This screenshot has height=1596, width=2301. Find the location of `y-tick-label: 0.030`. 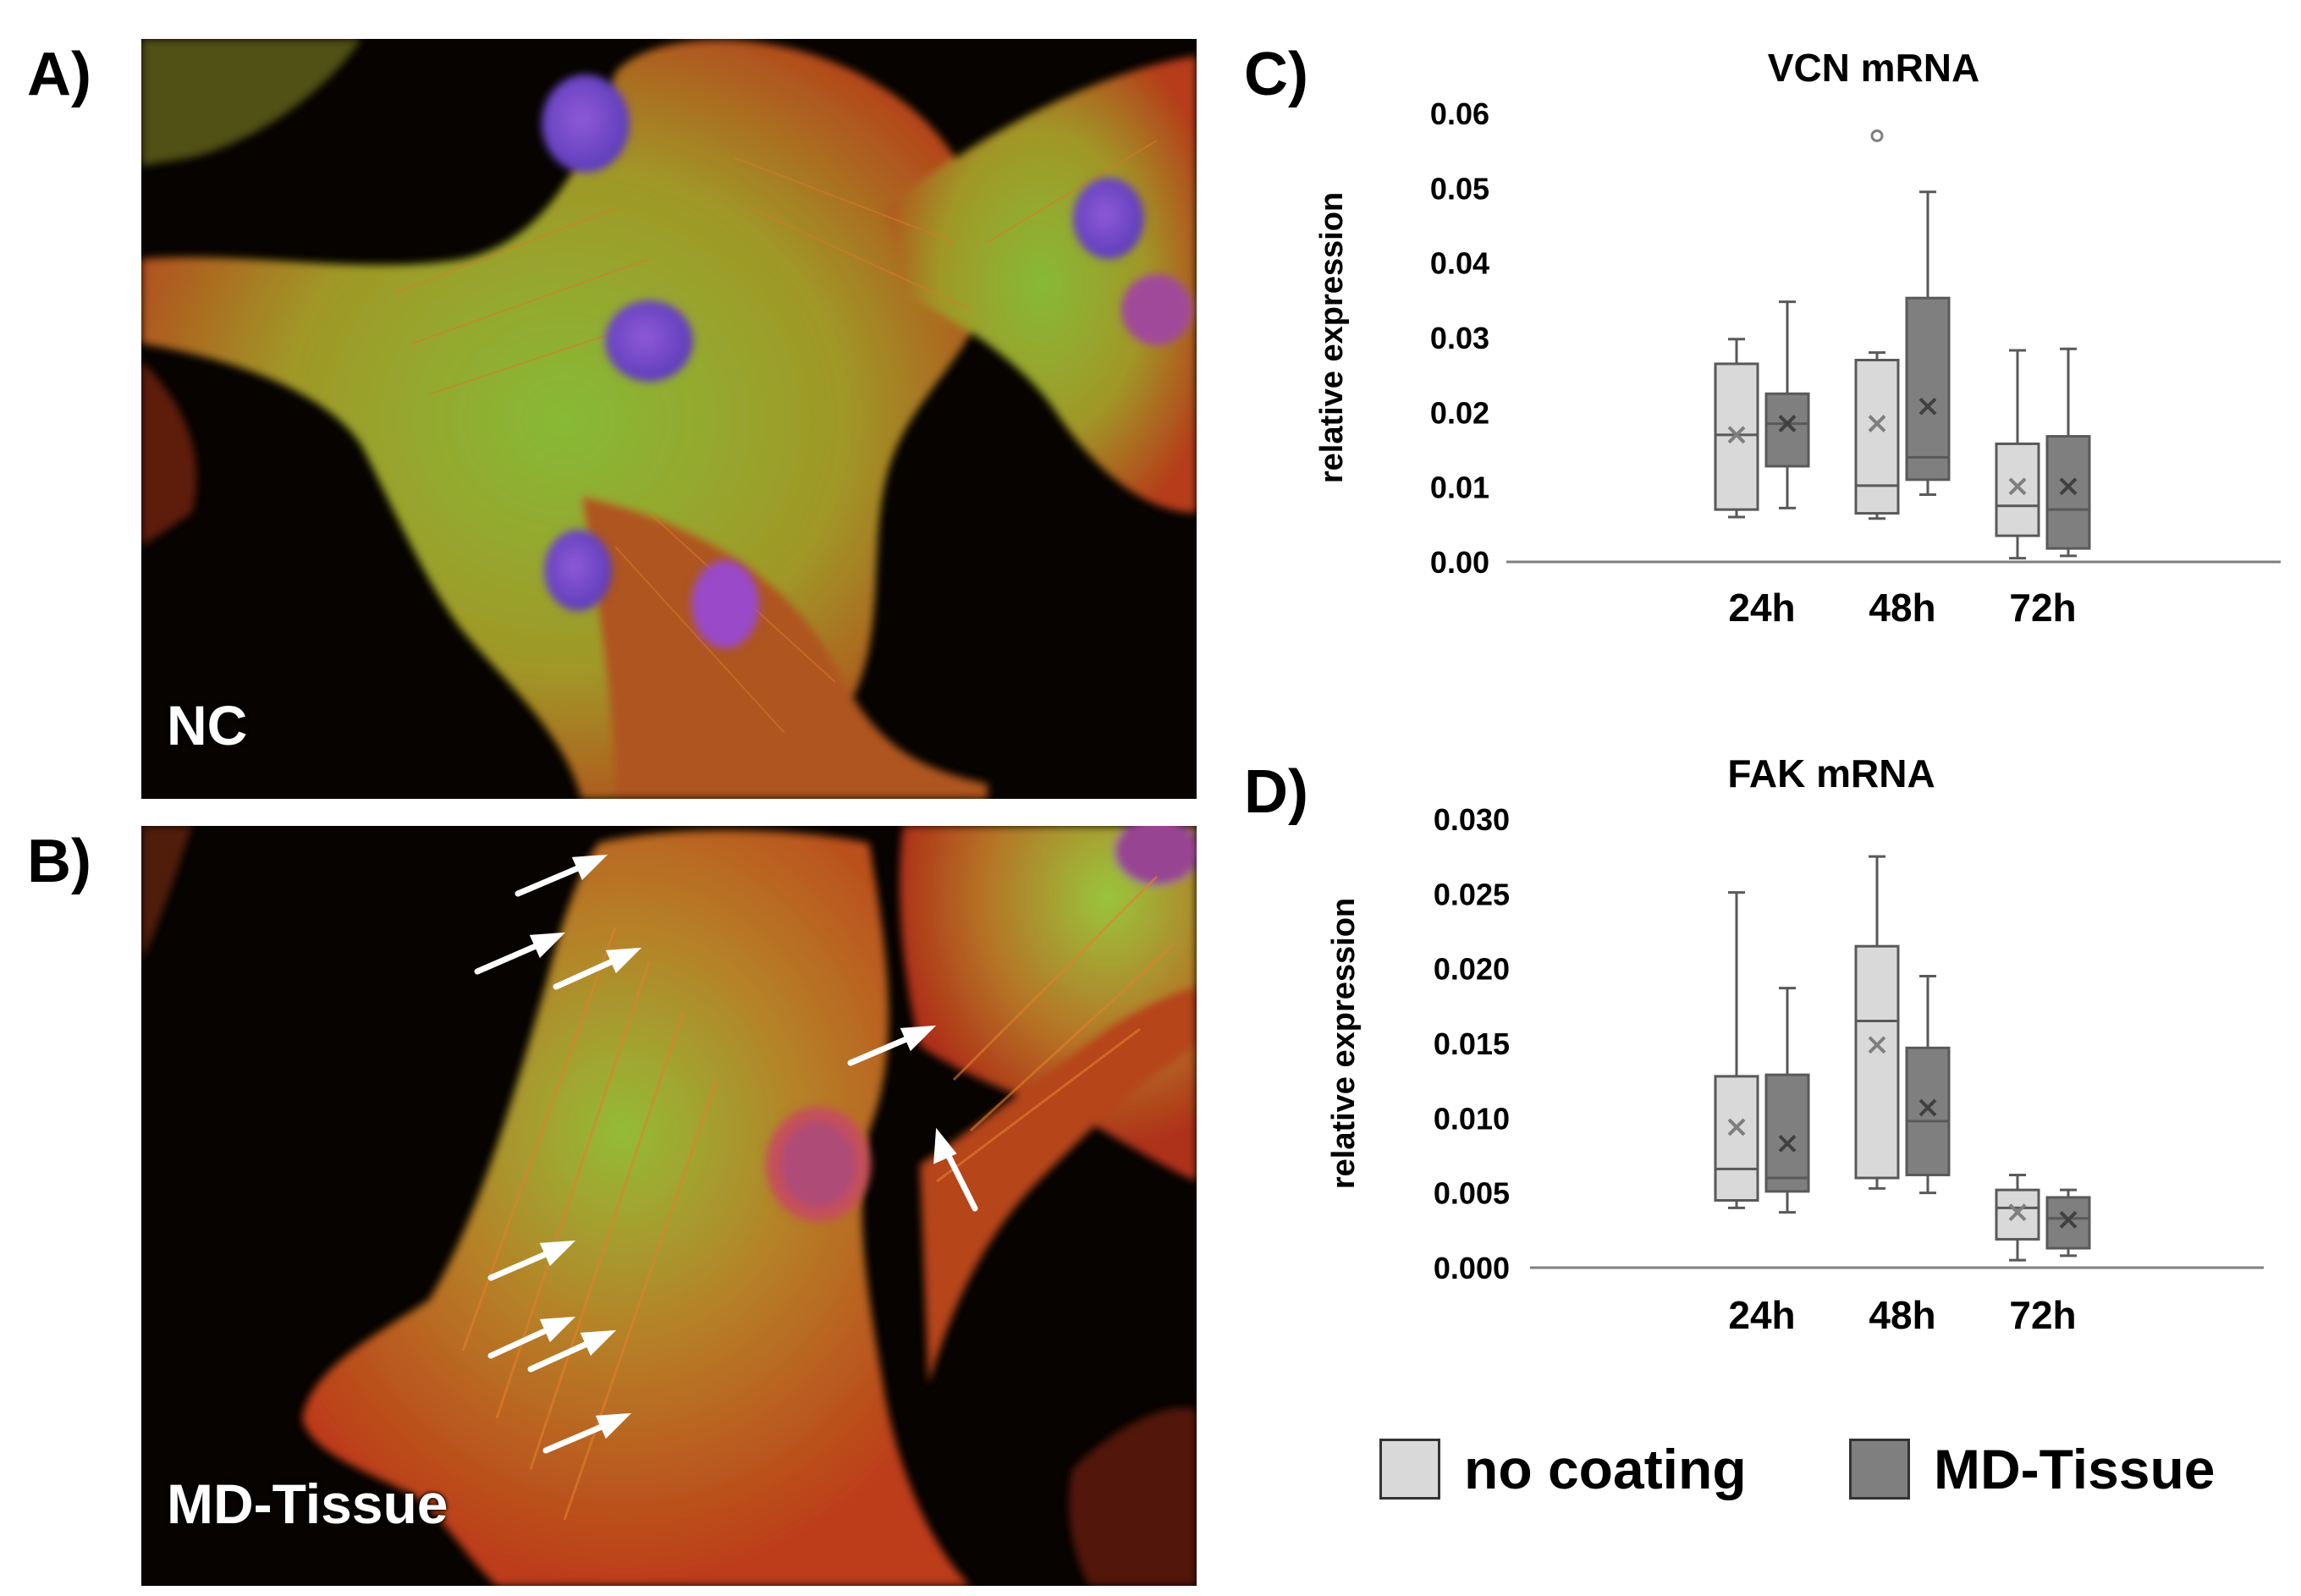

y-tick-label: 0.030 is located at coordinates (1472, 819).